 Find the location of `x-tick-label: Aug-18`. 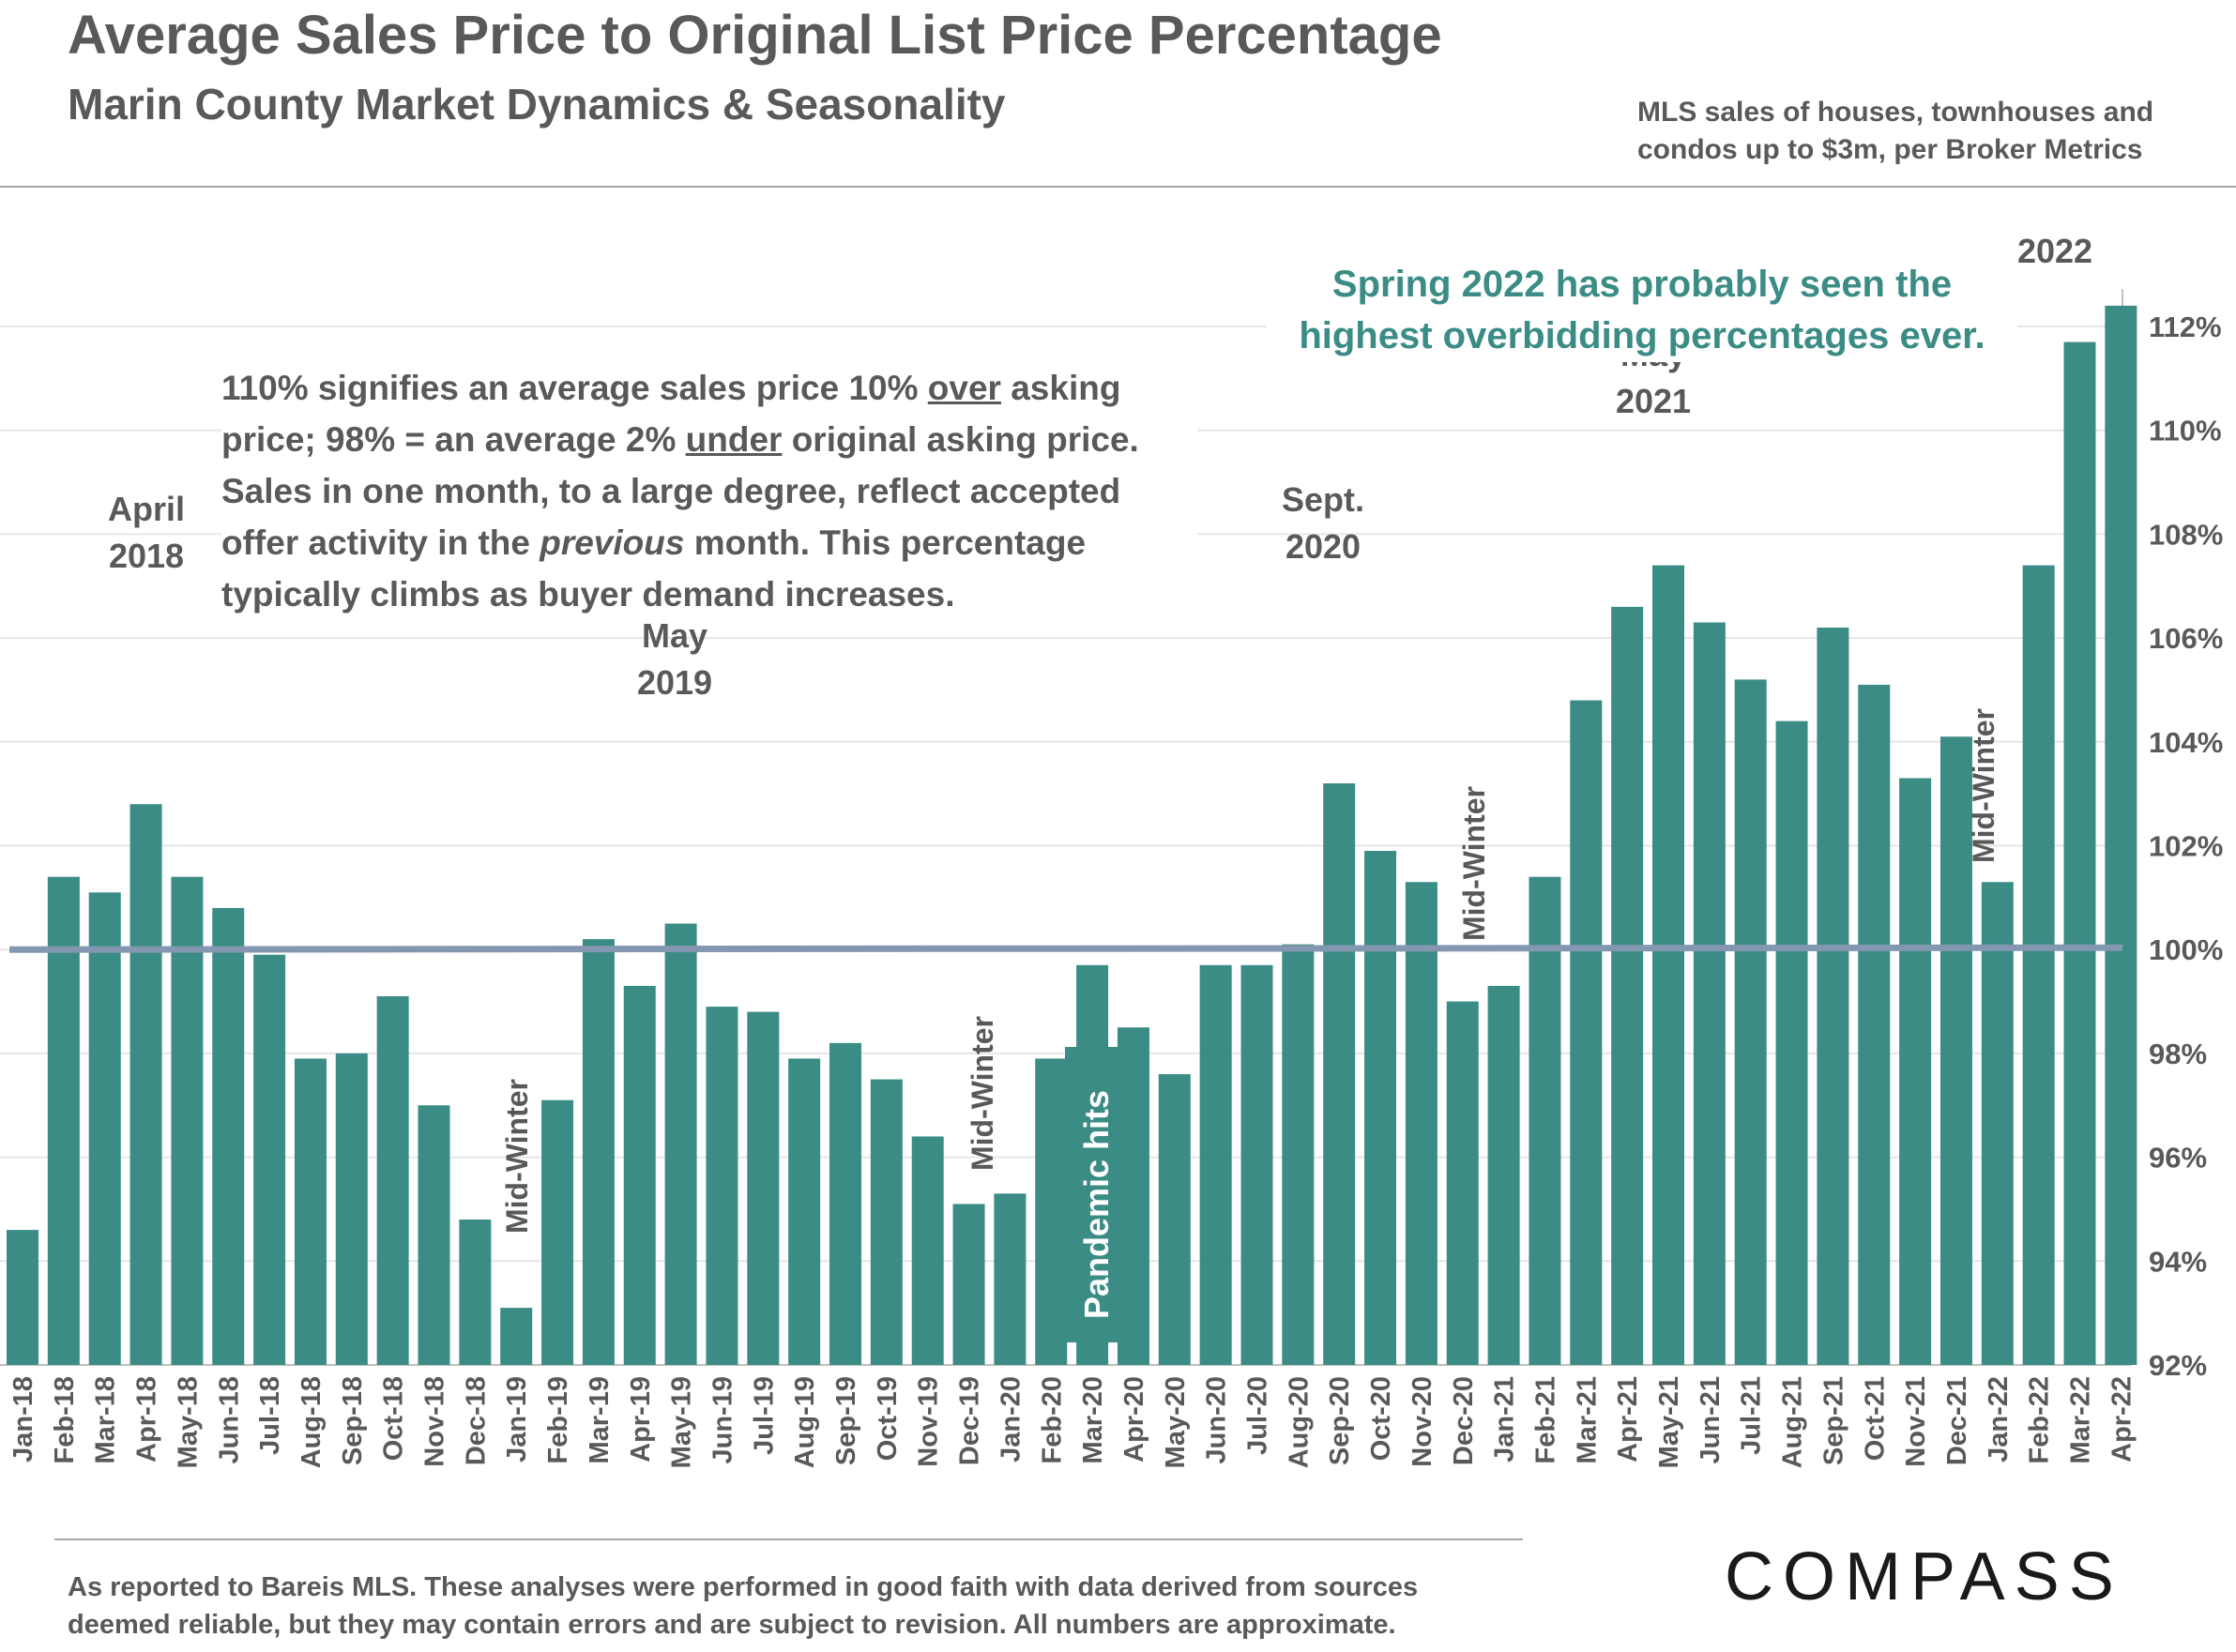

x-tick-label: Aug-18 is located at coordinates (312, 1422).